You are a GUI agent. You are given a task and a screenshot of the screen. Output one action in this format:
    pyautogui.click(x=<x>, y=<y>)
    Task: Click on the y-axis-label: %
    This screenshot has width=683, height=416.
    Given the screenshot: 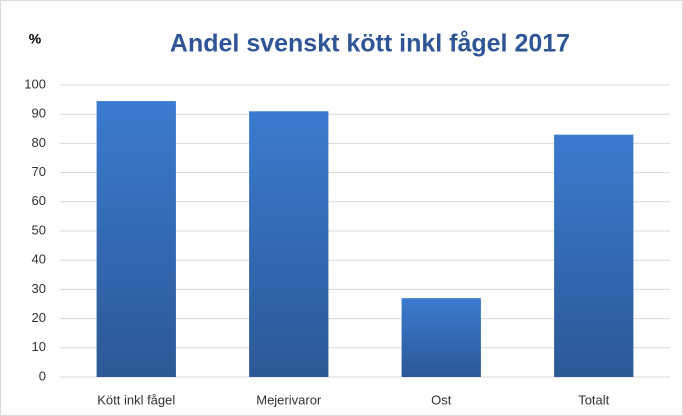 What is the action you would take?
    pyautogui.click(x=35, y=39)
    